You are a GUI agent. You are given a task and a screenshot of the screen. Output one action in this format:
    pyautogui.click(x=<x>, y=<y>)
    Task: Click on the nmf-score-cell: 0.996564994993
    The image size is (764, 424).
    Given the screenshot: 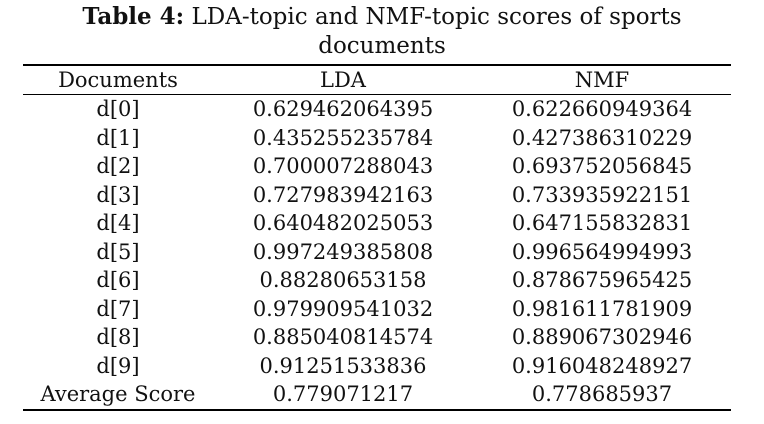 What is the action you would take?
    pyautogui.click(x=602, y=251)
    